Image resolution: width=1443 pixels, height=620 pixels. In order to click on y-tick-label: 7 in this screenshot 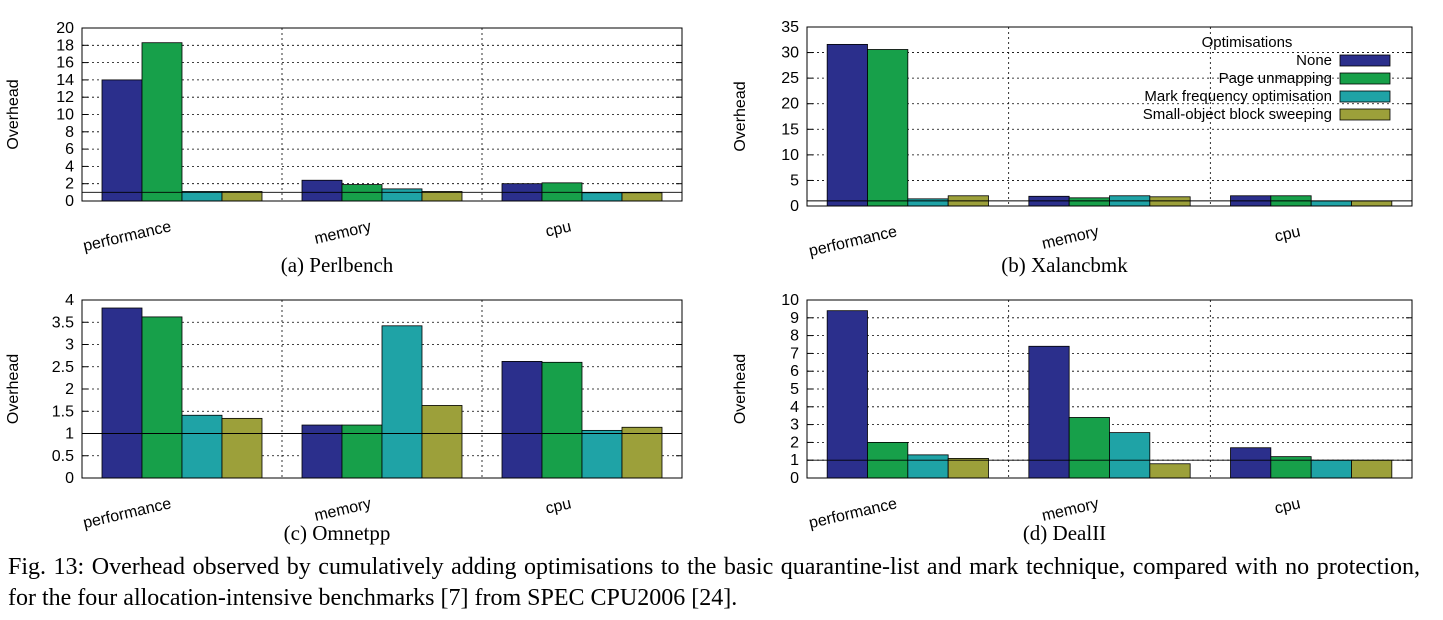, I will do `click(794, 353)`.